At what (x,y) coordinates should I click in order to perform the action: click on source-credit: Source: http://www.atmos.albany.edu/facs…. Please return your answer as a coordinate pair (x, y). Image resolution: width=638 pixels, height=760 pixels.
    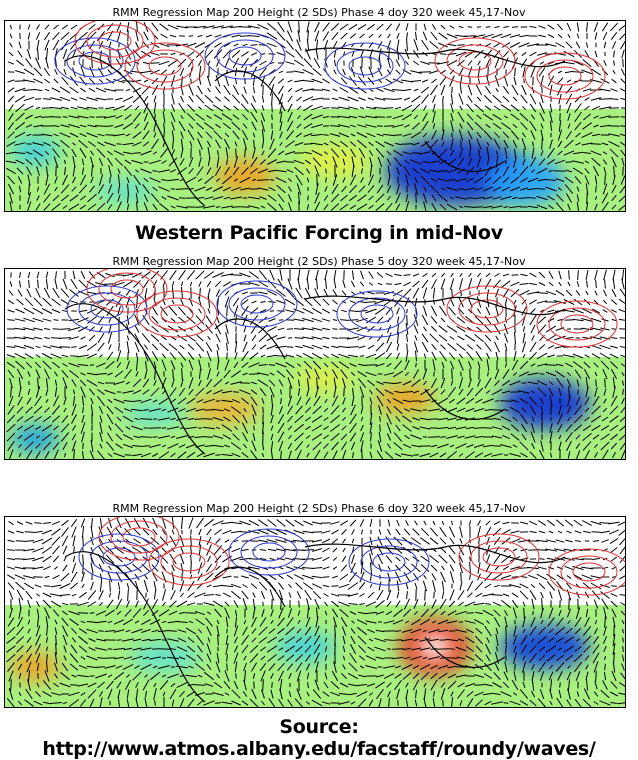
    Looking at the image, I should click on (319, 738).